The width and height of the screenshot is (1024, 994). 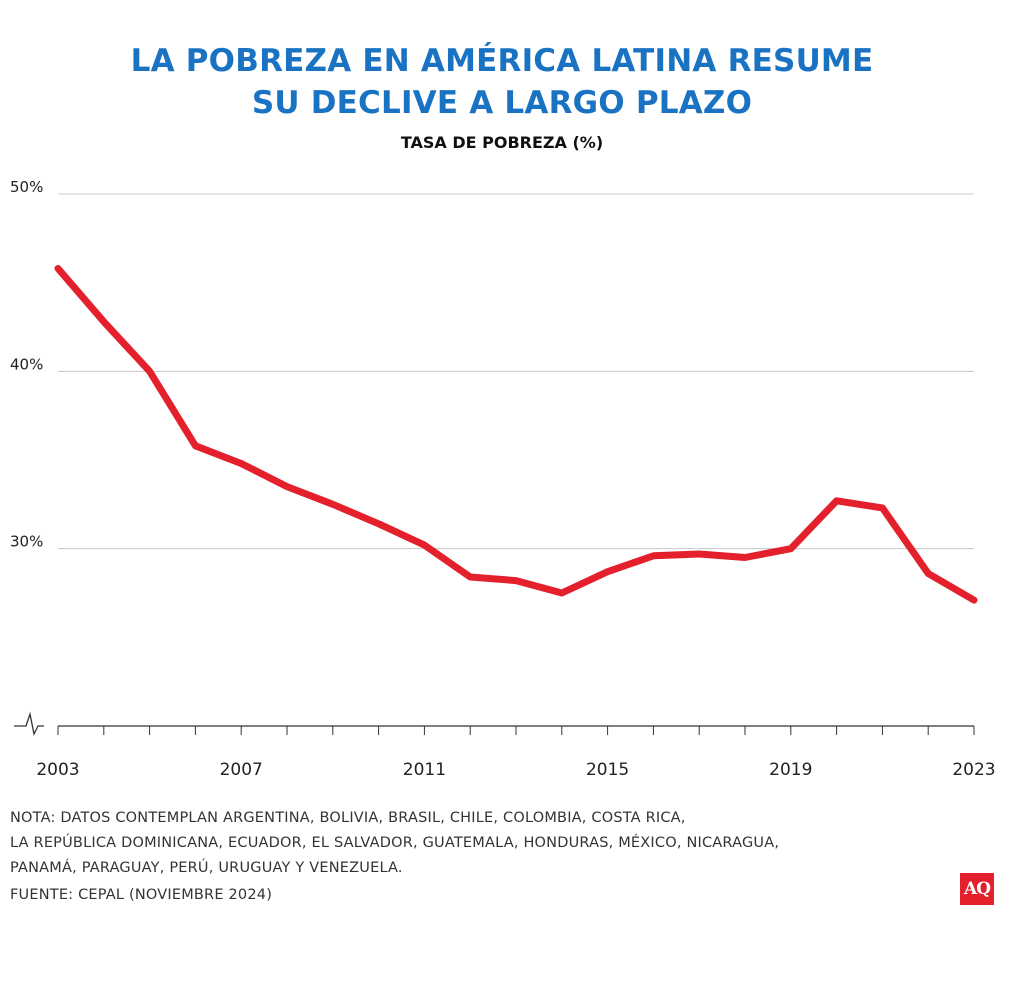 I want to click on y-tick-label-40: 40%, so click(x=26, y=364).